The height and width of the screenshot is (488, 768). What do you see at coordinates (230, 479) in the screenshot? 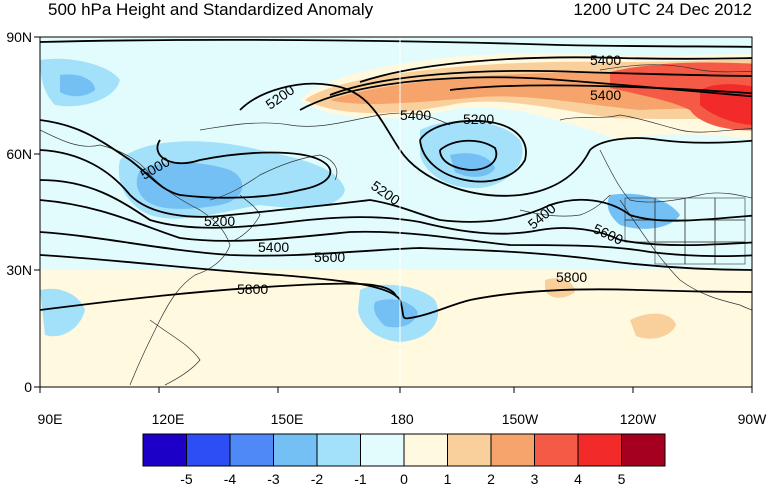
I see `colorbar-label: -4` at bounding box center [230, 479].